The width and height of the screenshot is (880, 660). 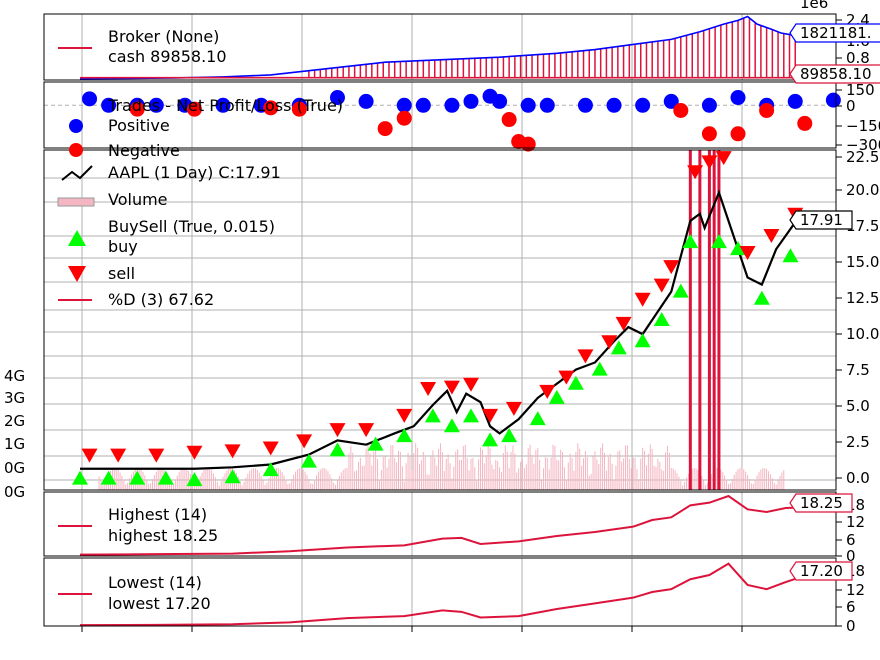 I want to click on price-y-tick-label: 5.0, so click(x=858, y=406).